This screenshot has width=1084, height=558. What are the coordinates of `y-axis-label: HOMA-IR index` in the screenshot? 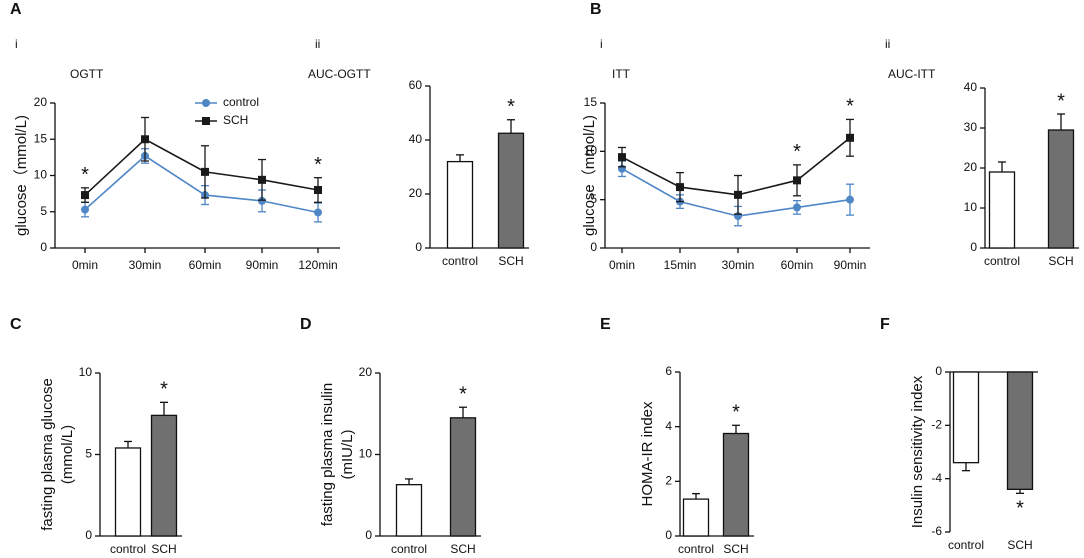 It's located at (647, 454).